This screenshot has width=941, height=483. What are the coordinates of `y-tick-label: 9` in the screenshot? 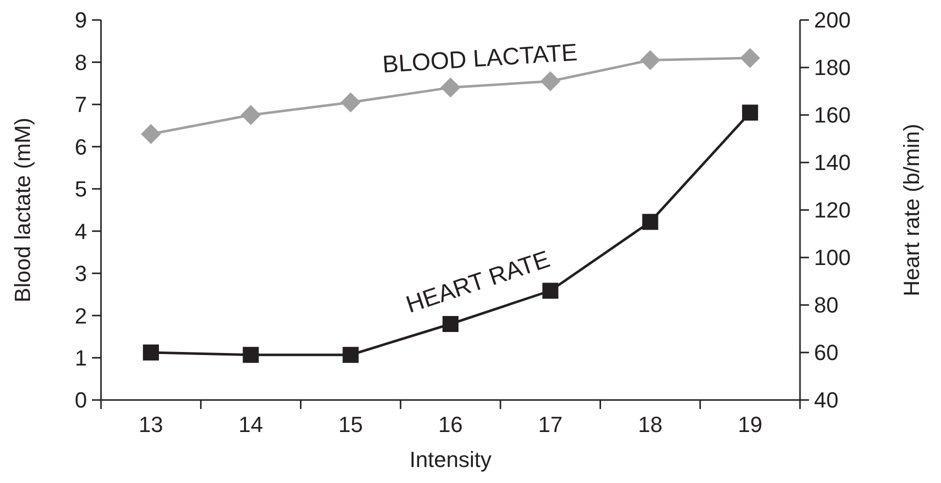 It's located at (80, 20).